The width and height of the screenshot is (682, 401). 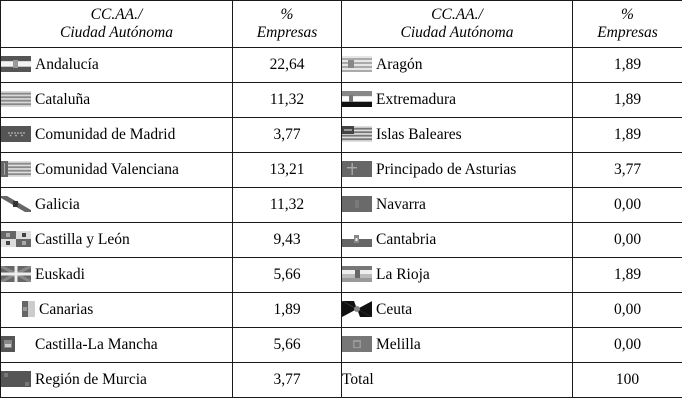 What do you see at coordinates (287, 24) in the screenshot?
I see `pct-header-left: % Empresas` at bounding box center [287, 24].